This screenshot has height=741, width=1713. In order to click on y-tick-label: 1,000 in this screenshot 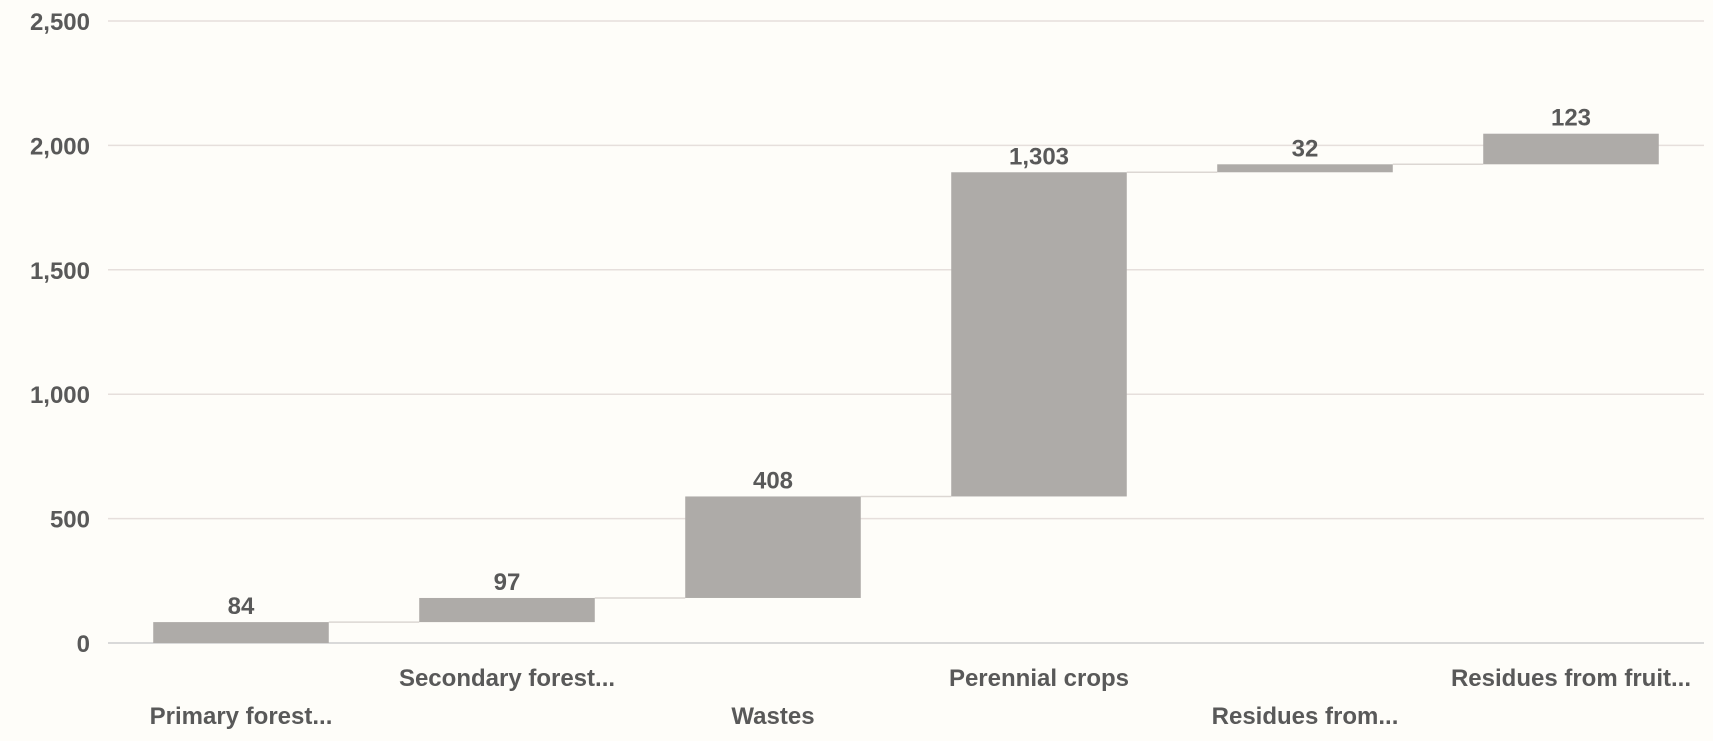, I will do `click(60, 395)`.